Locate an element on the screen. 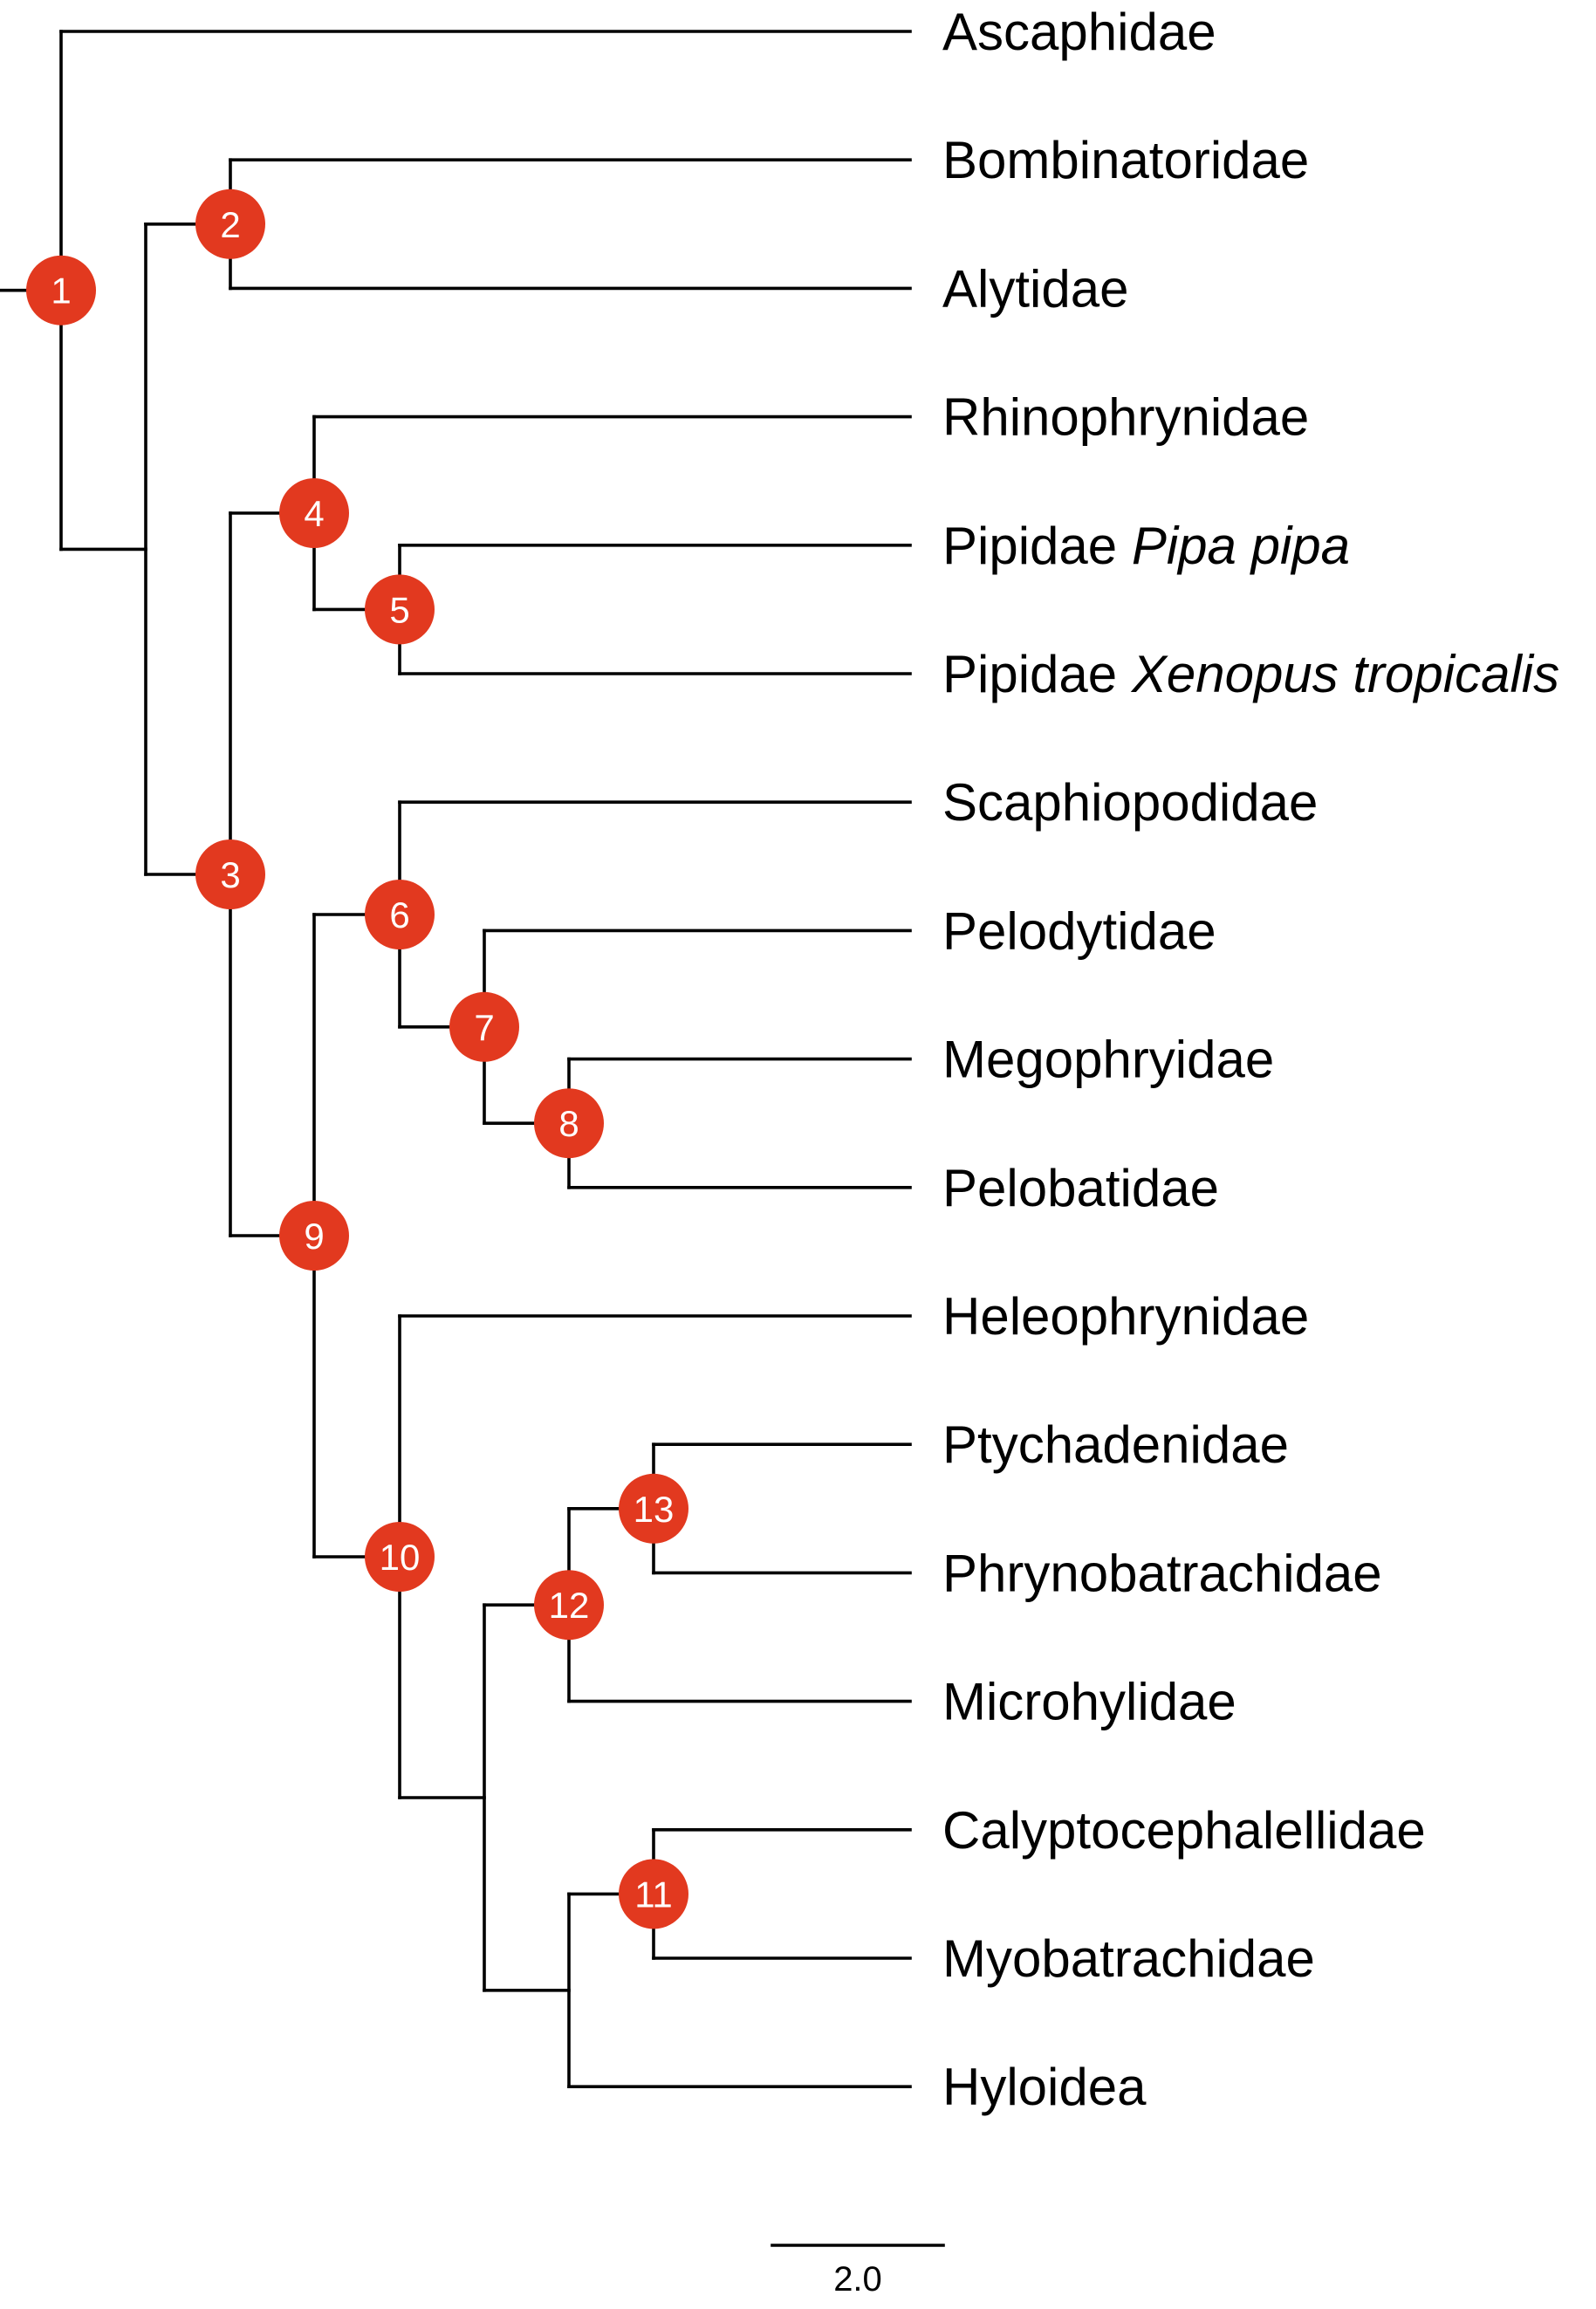  tip-label: Calyptocephalellidae is located at coordinates (1184, 1830).